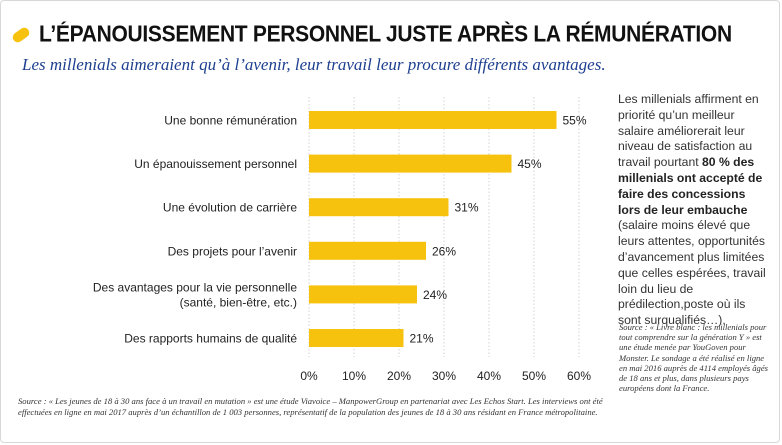  What do you see at coordinates (215, 164) in the screenshot?
I see `category-label: Un épanouissement personnel` at bounding box center [215, 164].